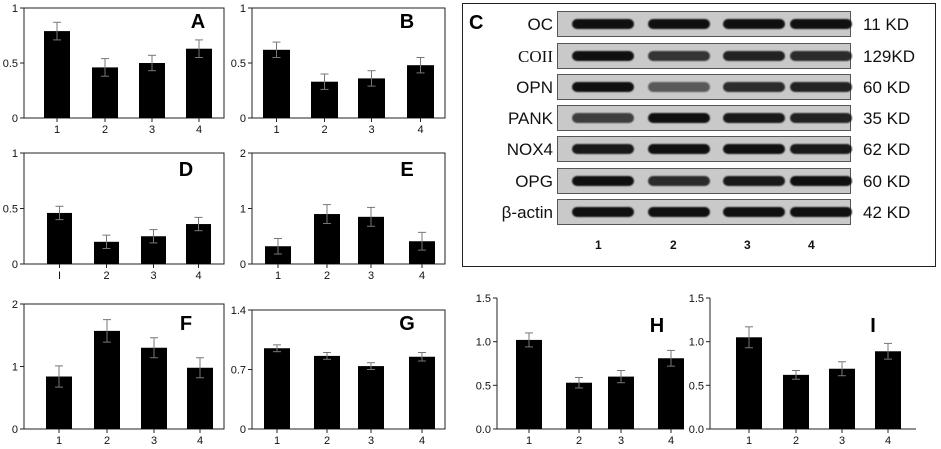 Image resolution: width=941 pixels, height=449 pixels. I want to click on lane-label-4: 4, so click(811, 245).